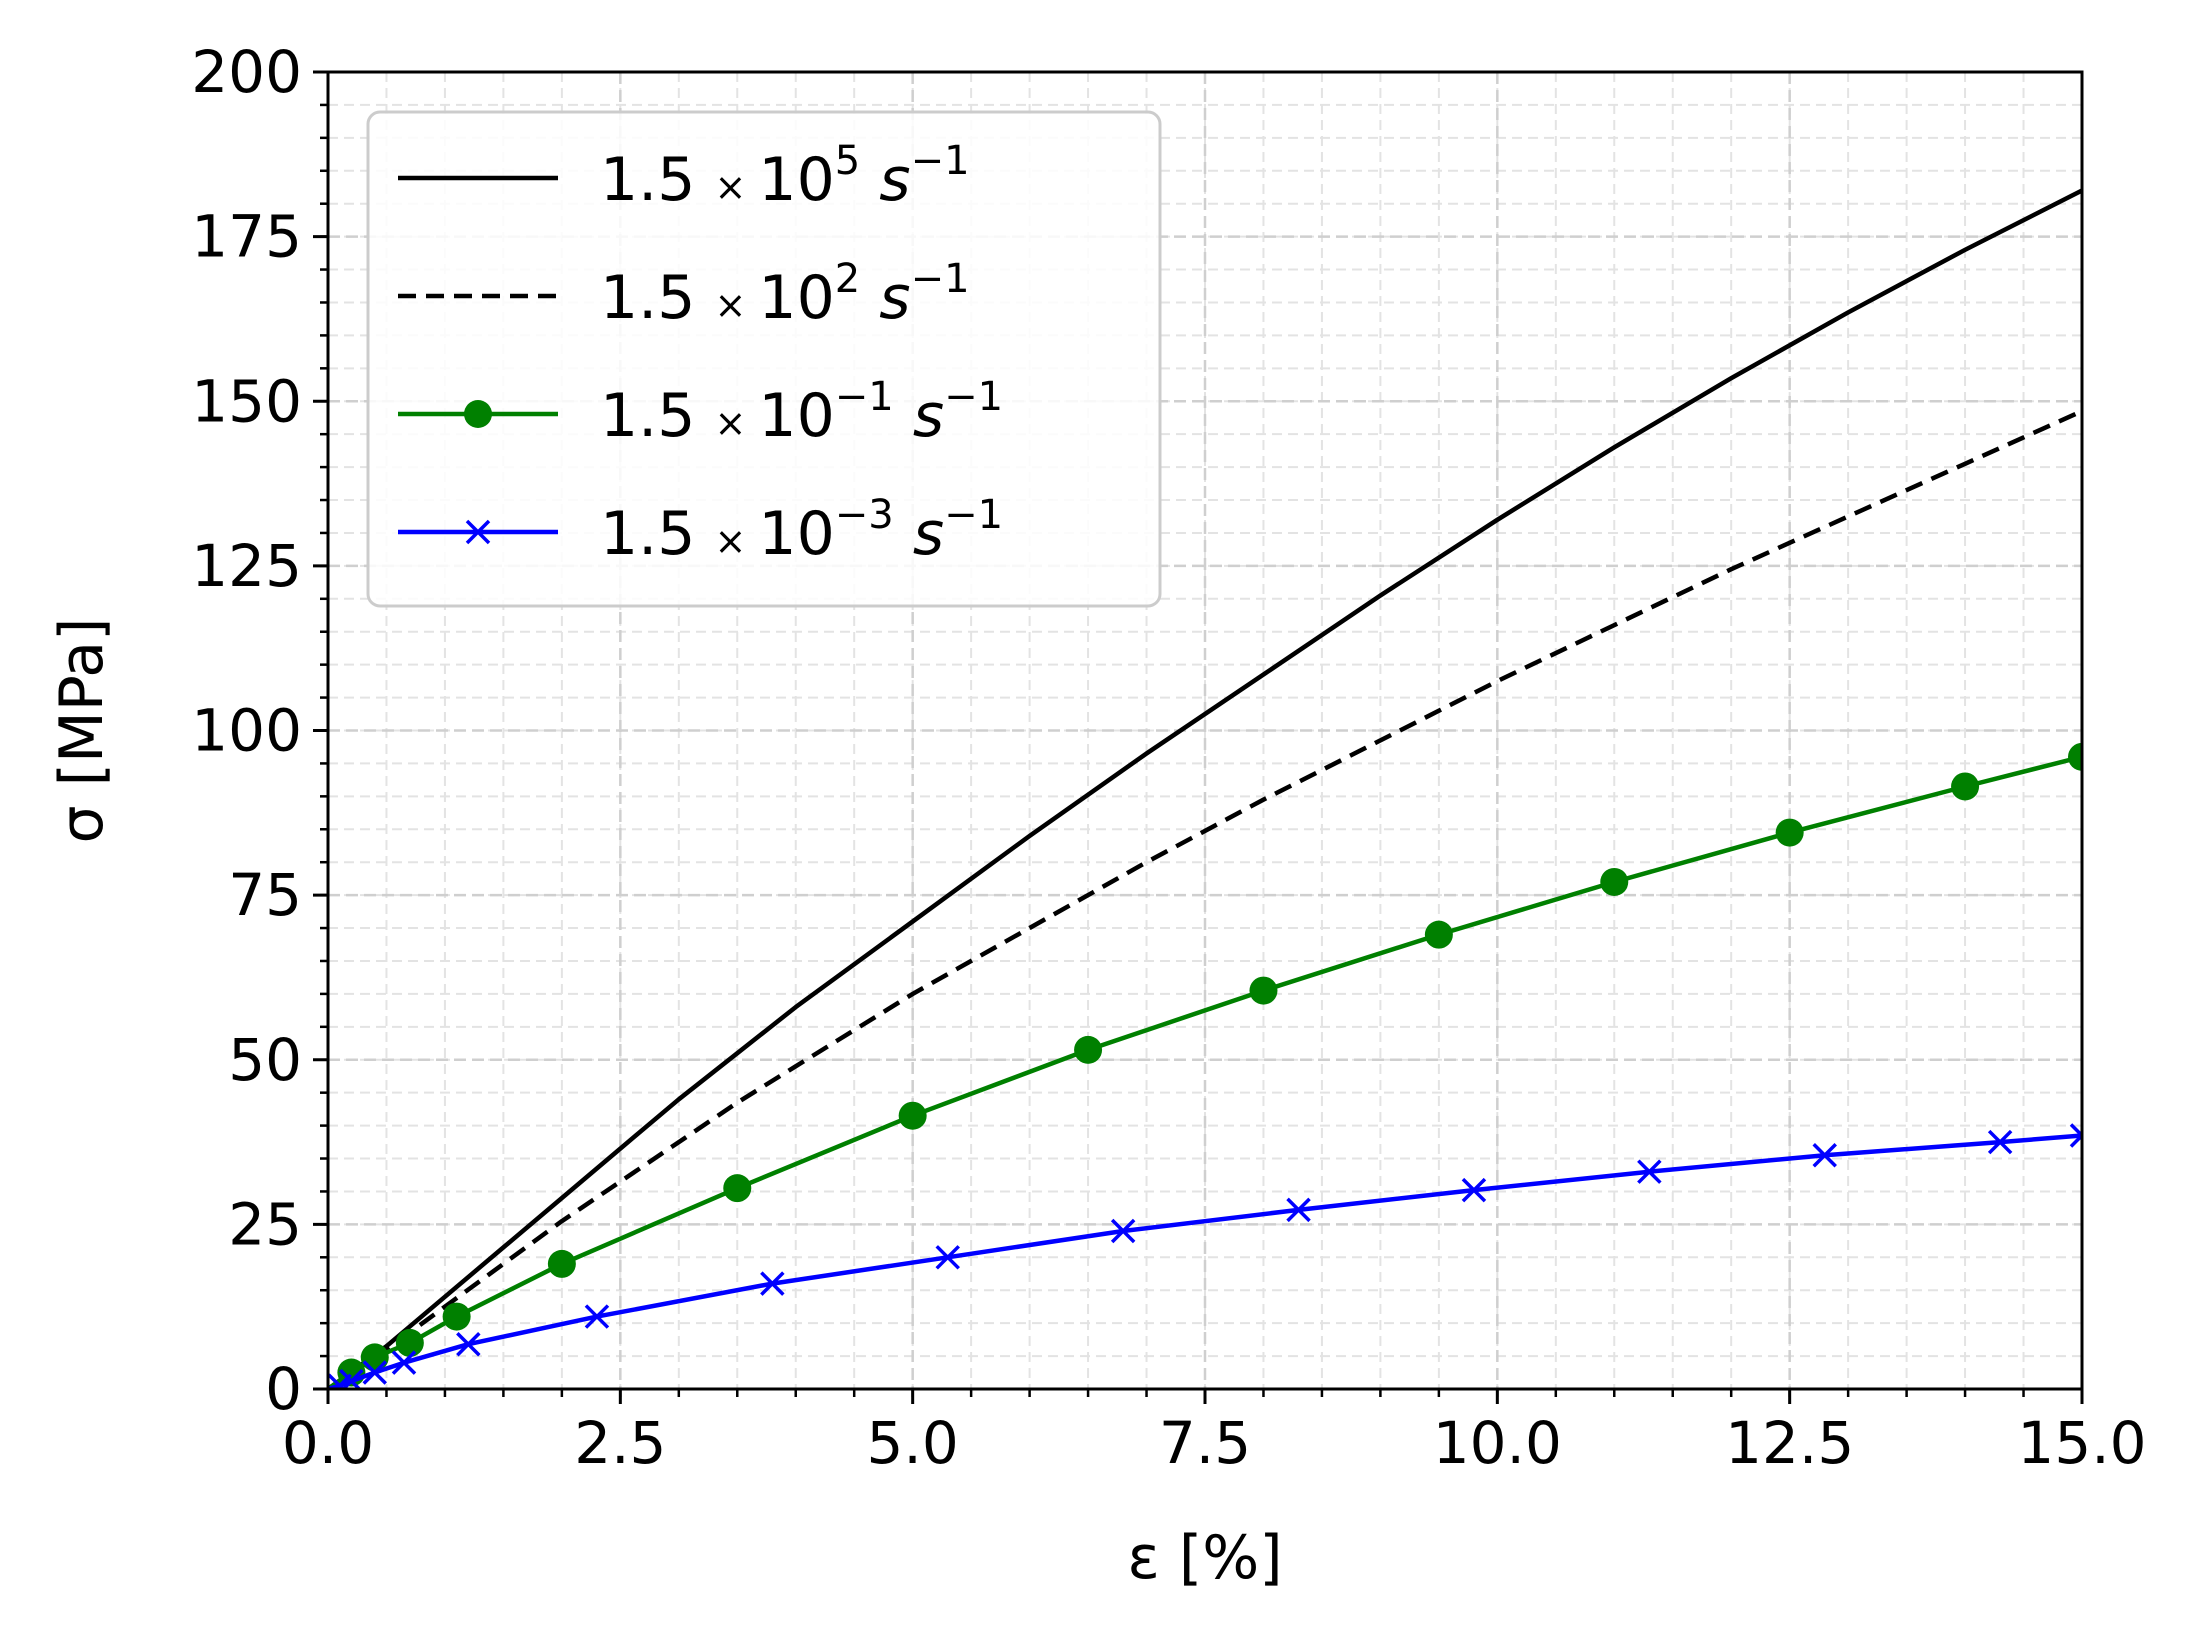 This screenshot has height=1634, width=2186. I want to click on x-tick-label: 2.5, so click(620, 1443).